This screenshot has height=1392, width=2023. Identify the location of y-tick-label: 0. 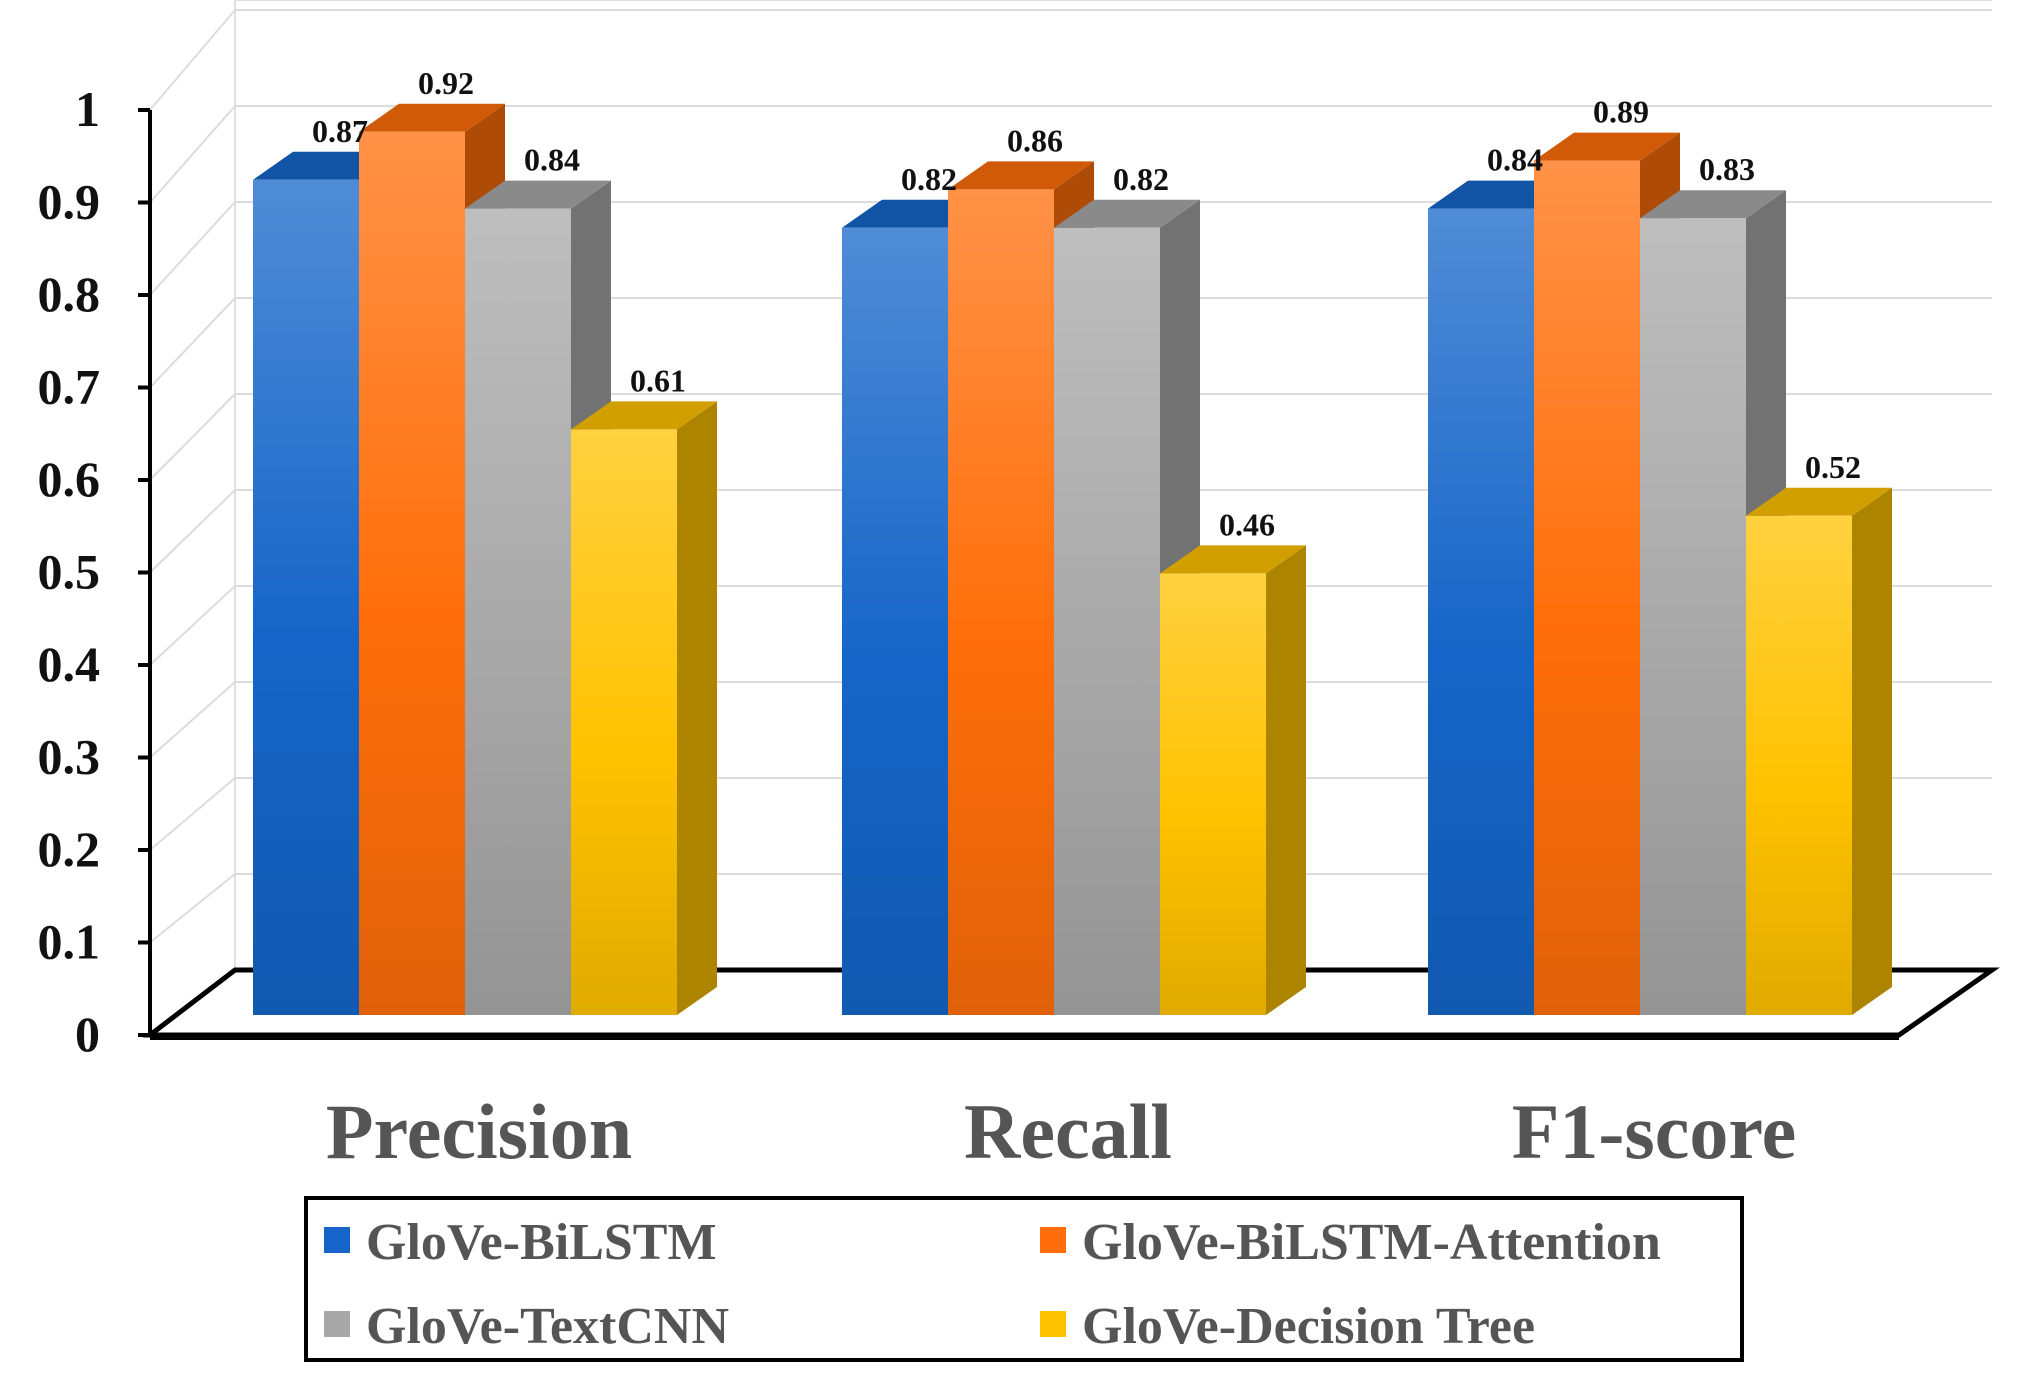
(87, 1034).